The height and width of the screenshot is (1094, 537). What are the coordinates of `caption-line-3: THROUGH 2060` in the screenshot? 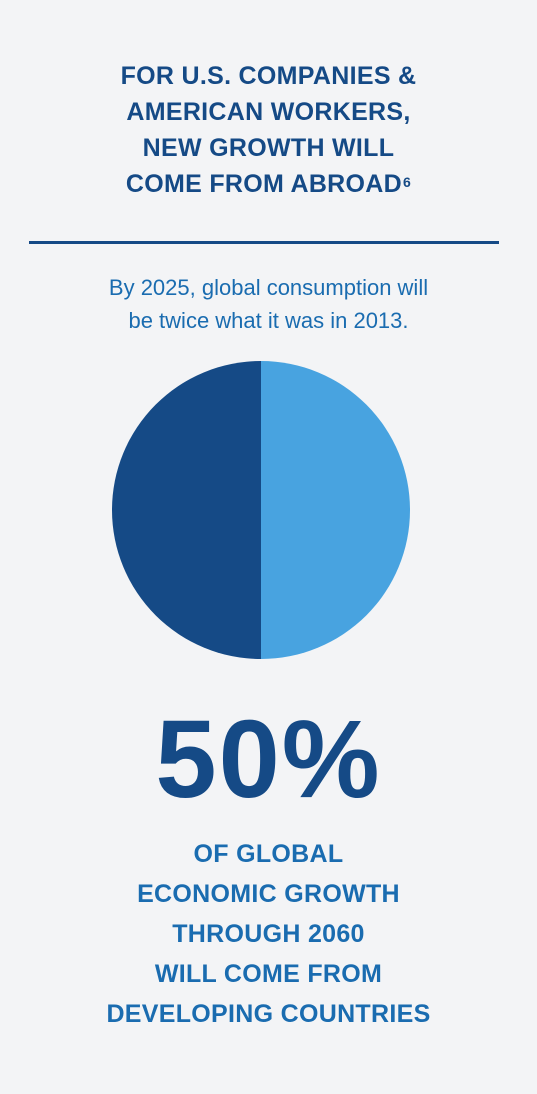 It's located at (268, 934).